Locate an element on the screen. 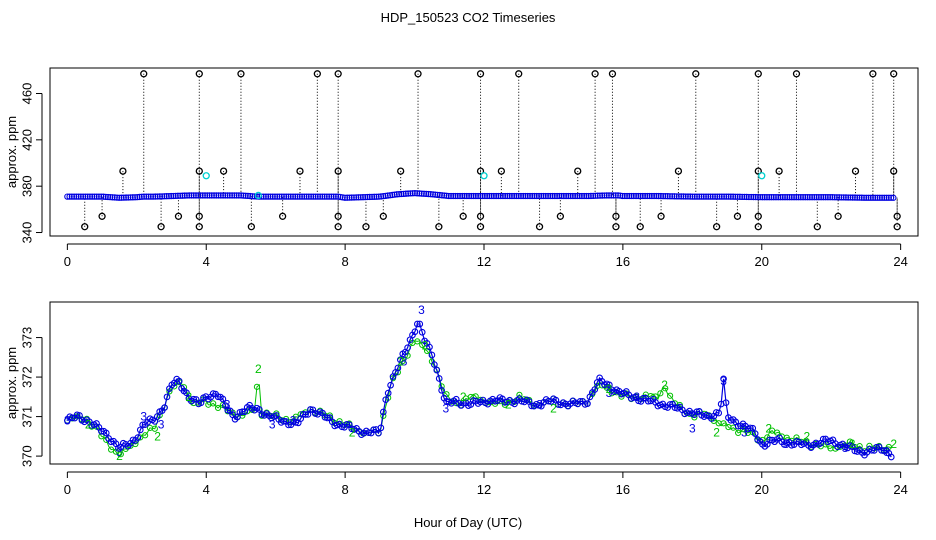  high-outlier-point is located at coordinates (241, 74).